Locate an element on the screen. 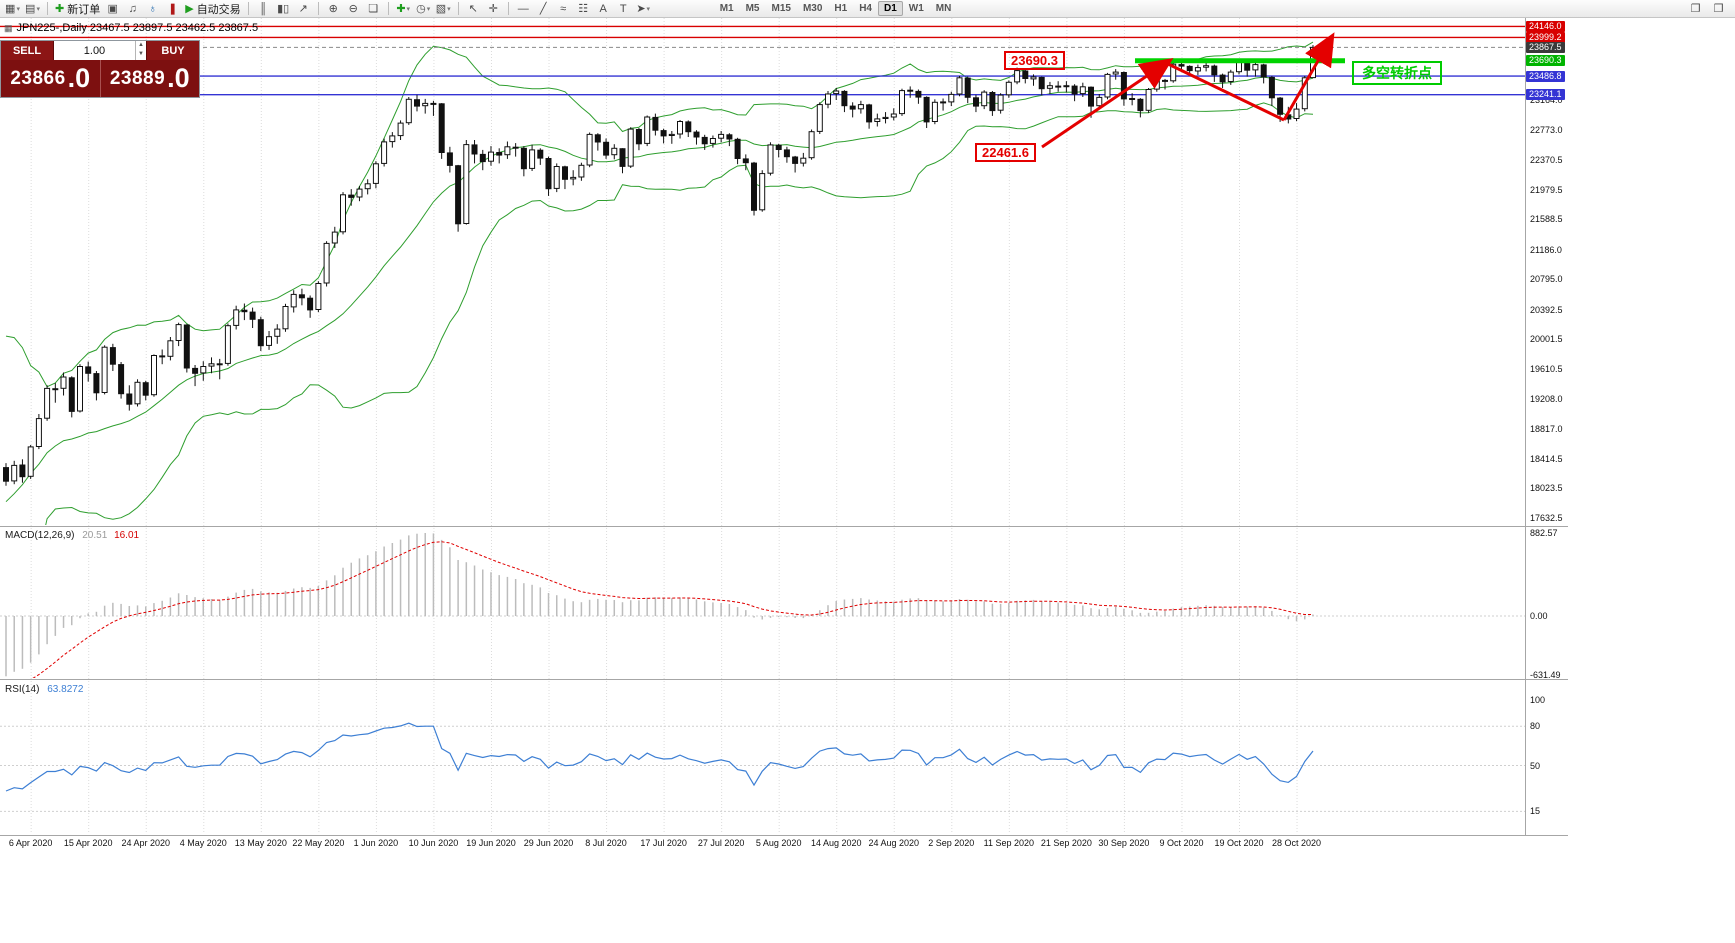  sell-button: SELL is located at coordinates (27, 50).